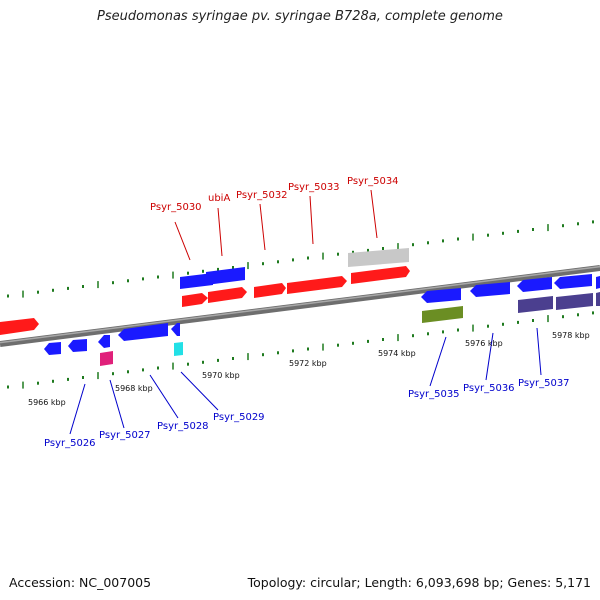 The width and height of the screenshot is (600, 600). I want to click on gene-label: Psyr_5030, so click(176, 207).